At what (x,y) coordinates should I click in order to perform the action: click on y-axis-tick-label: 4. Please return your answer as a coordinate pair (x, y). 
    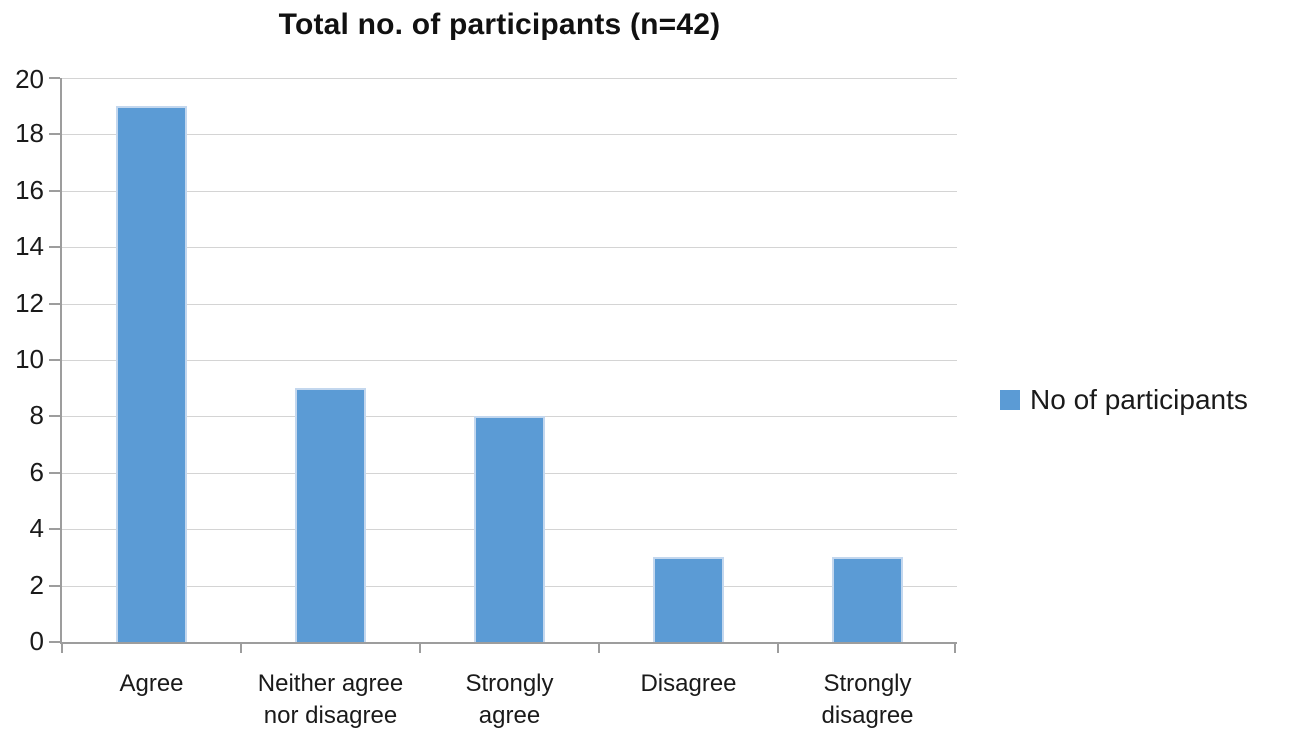
    Looking at the image, I should click on (36, 528).